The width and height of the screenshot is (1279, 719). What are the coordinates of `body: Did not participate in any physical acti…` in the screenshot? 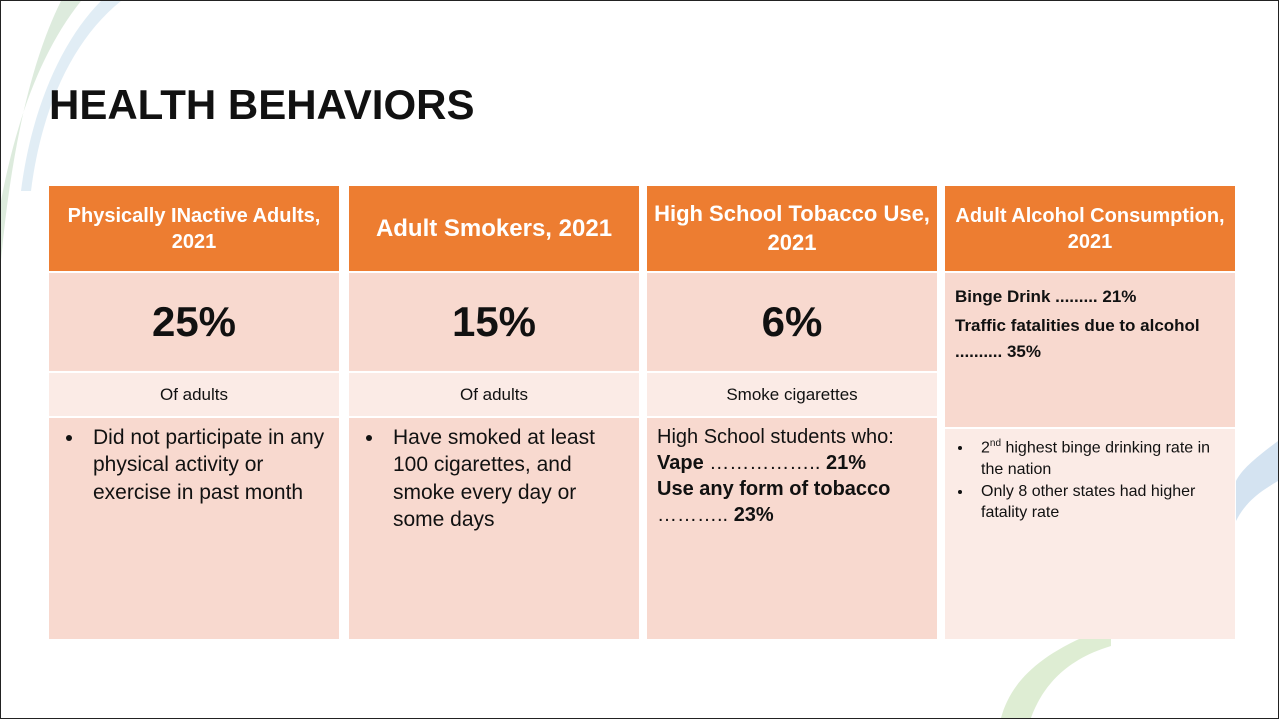 It's located at (194, 528).